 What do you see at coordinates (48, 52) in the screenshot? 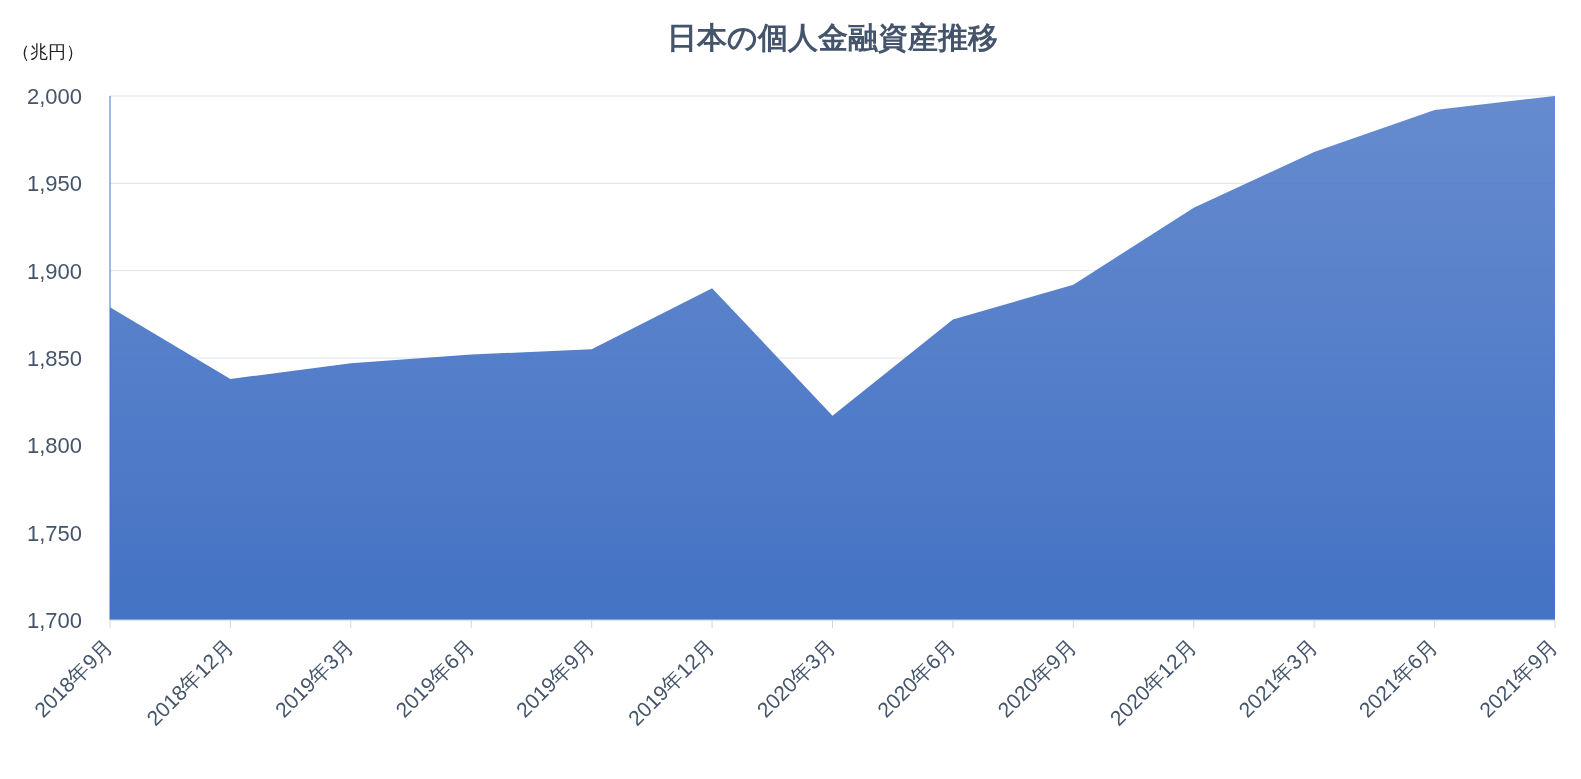
I see `y-axis-title: （兆円）` at bounding box center [48, 52].